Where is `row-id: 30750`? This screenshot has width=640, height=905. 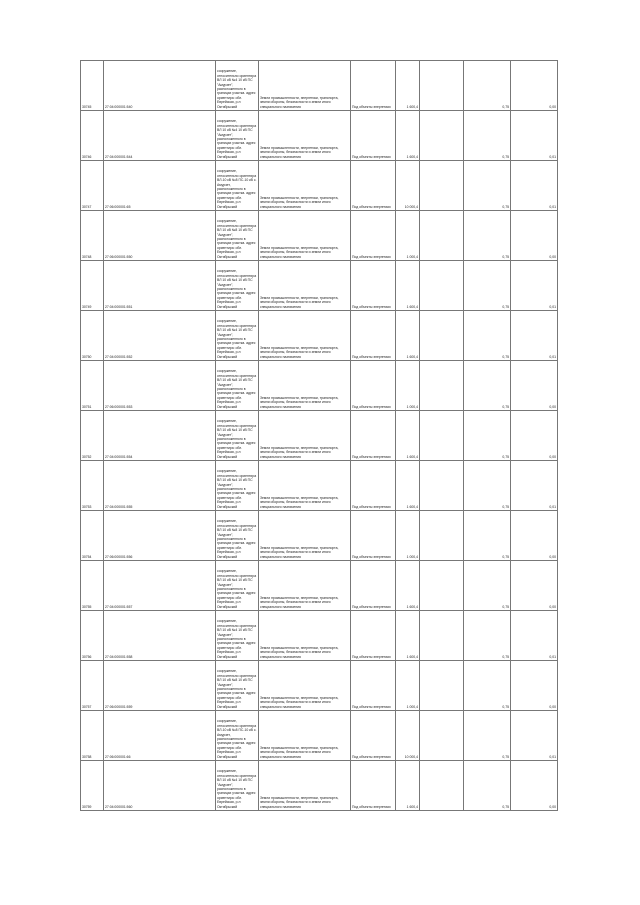
row-id: 30750 is located at coordinates (92, 335).